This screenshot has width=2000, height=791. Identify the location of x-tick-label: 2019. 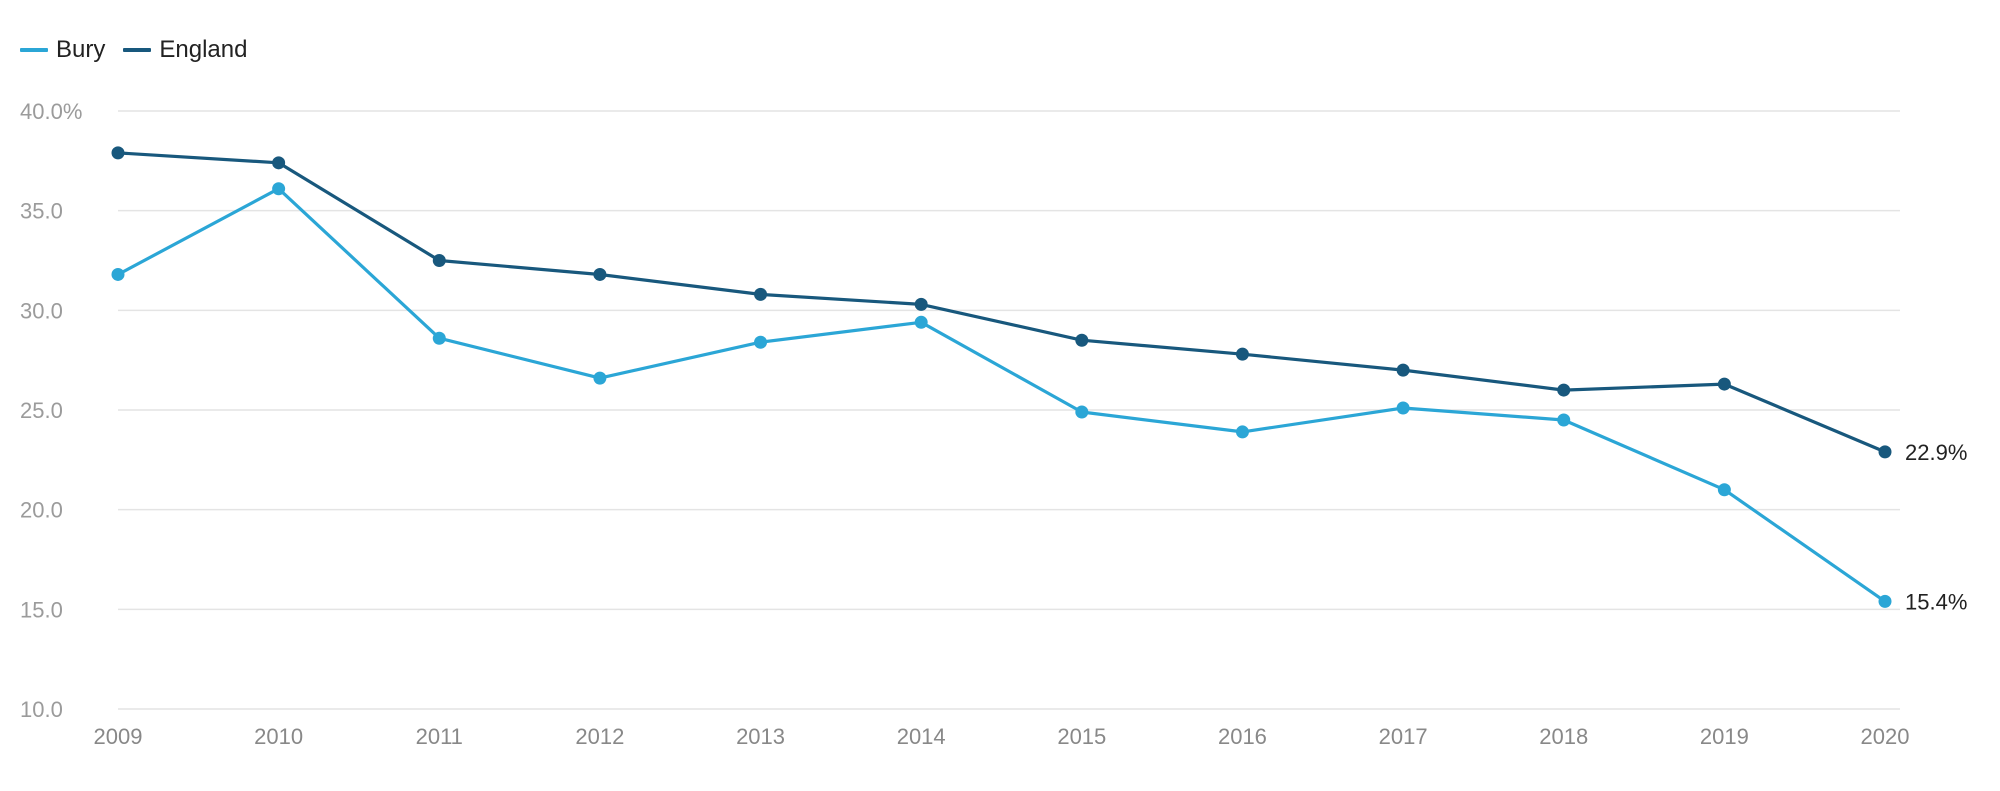
(1724, 736).